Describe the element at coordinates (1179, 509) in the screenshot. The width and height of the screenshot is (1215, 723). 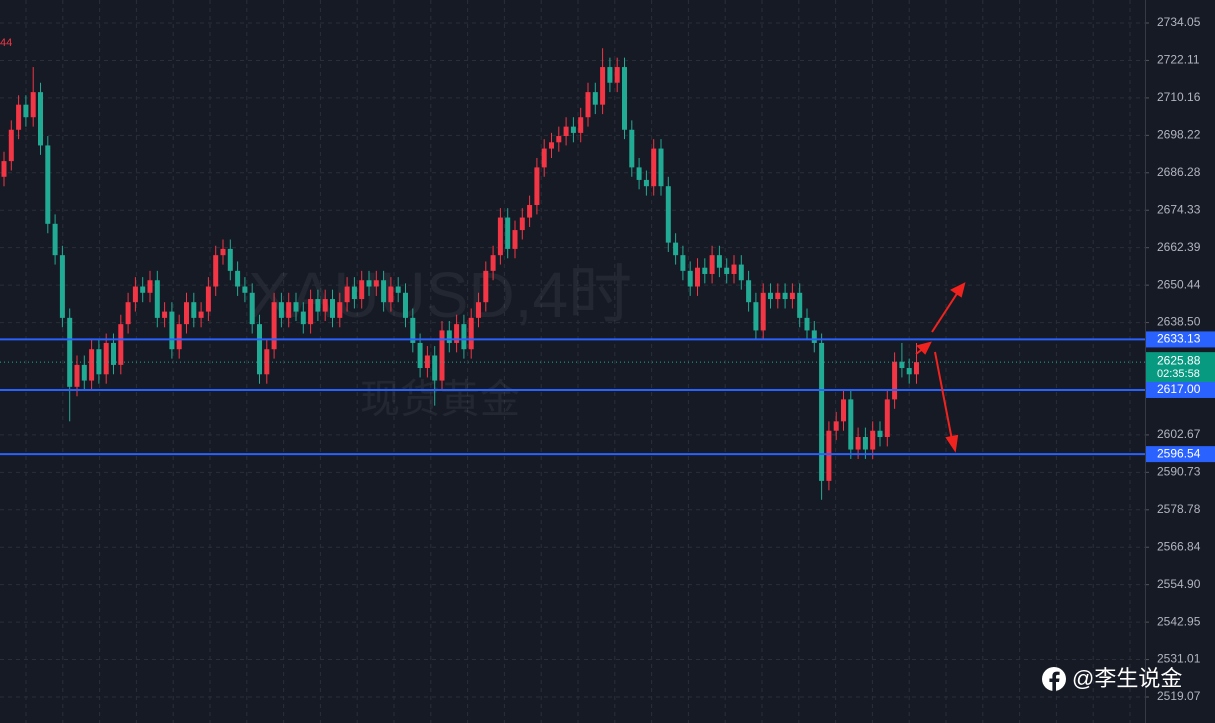
I see `y-tick-label: 2578.78` at that location.